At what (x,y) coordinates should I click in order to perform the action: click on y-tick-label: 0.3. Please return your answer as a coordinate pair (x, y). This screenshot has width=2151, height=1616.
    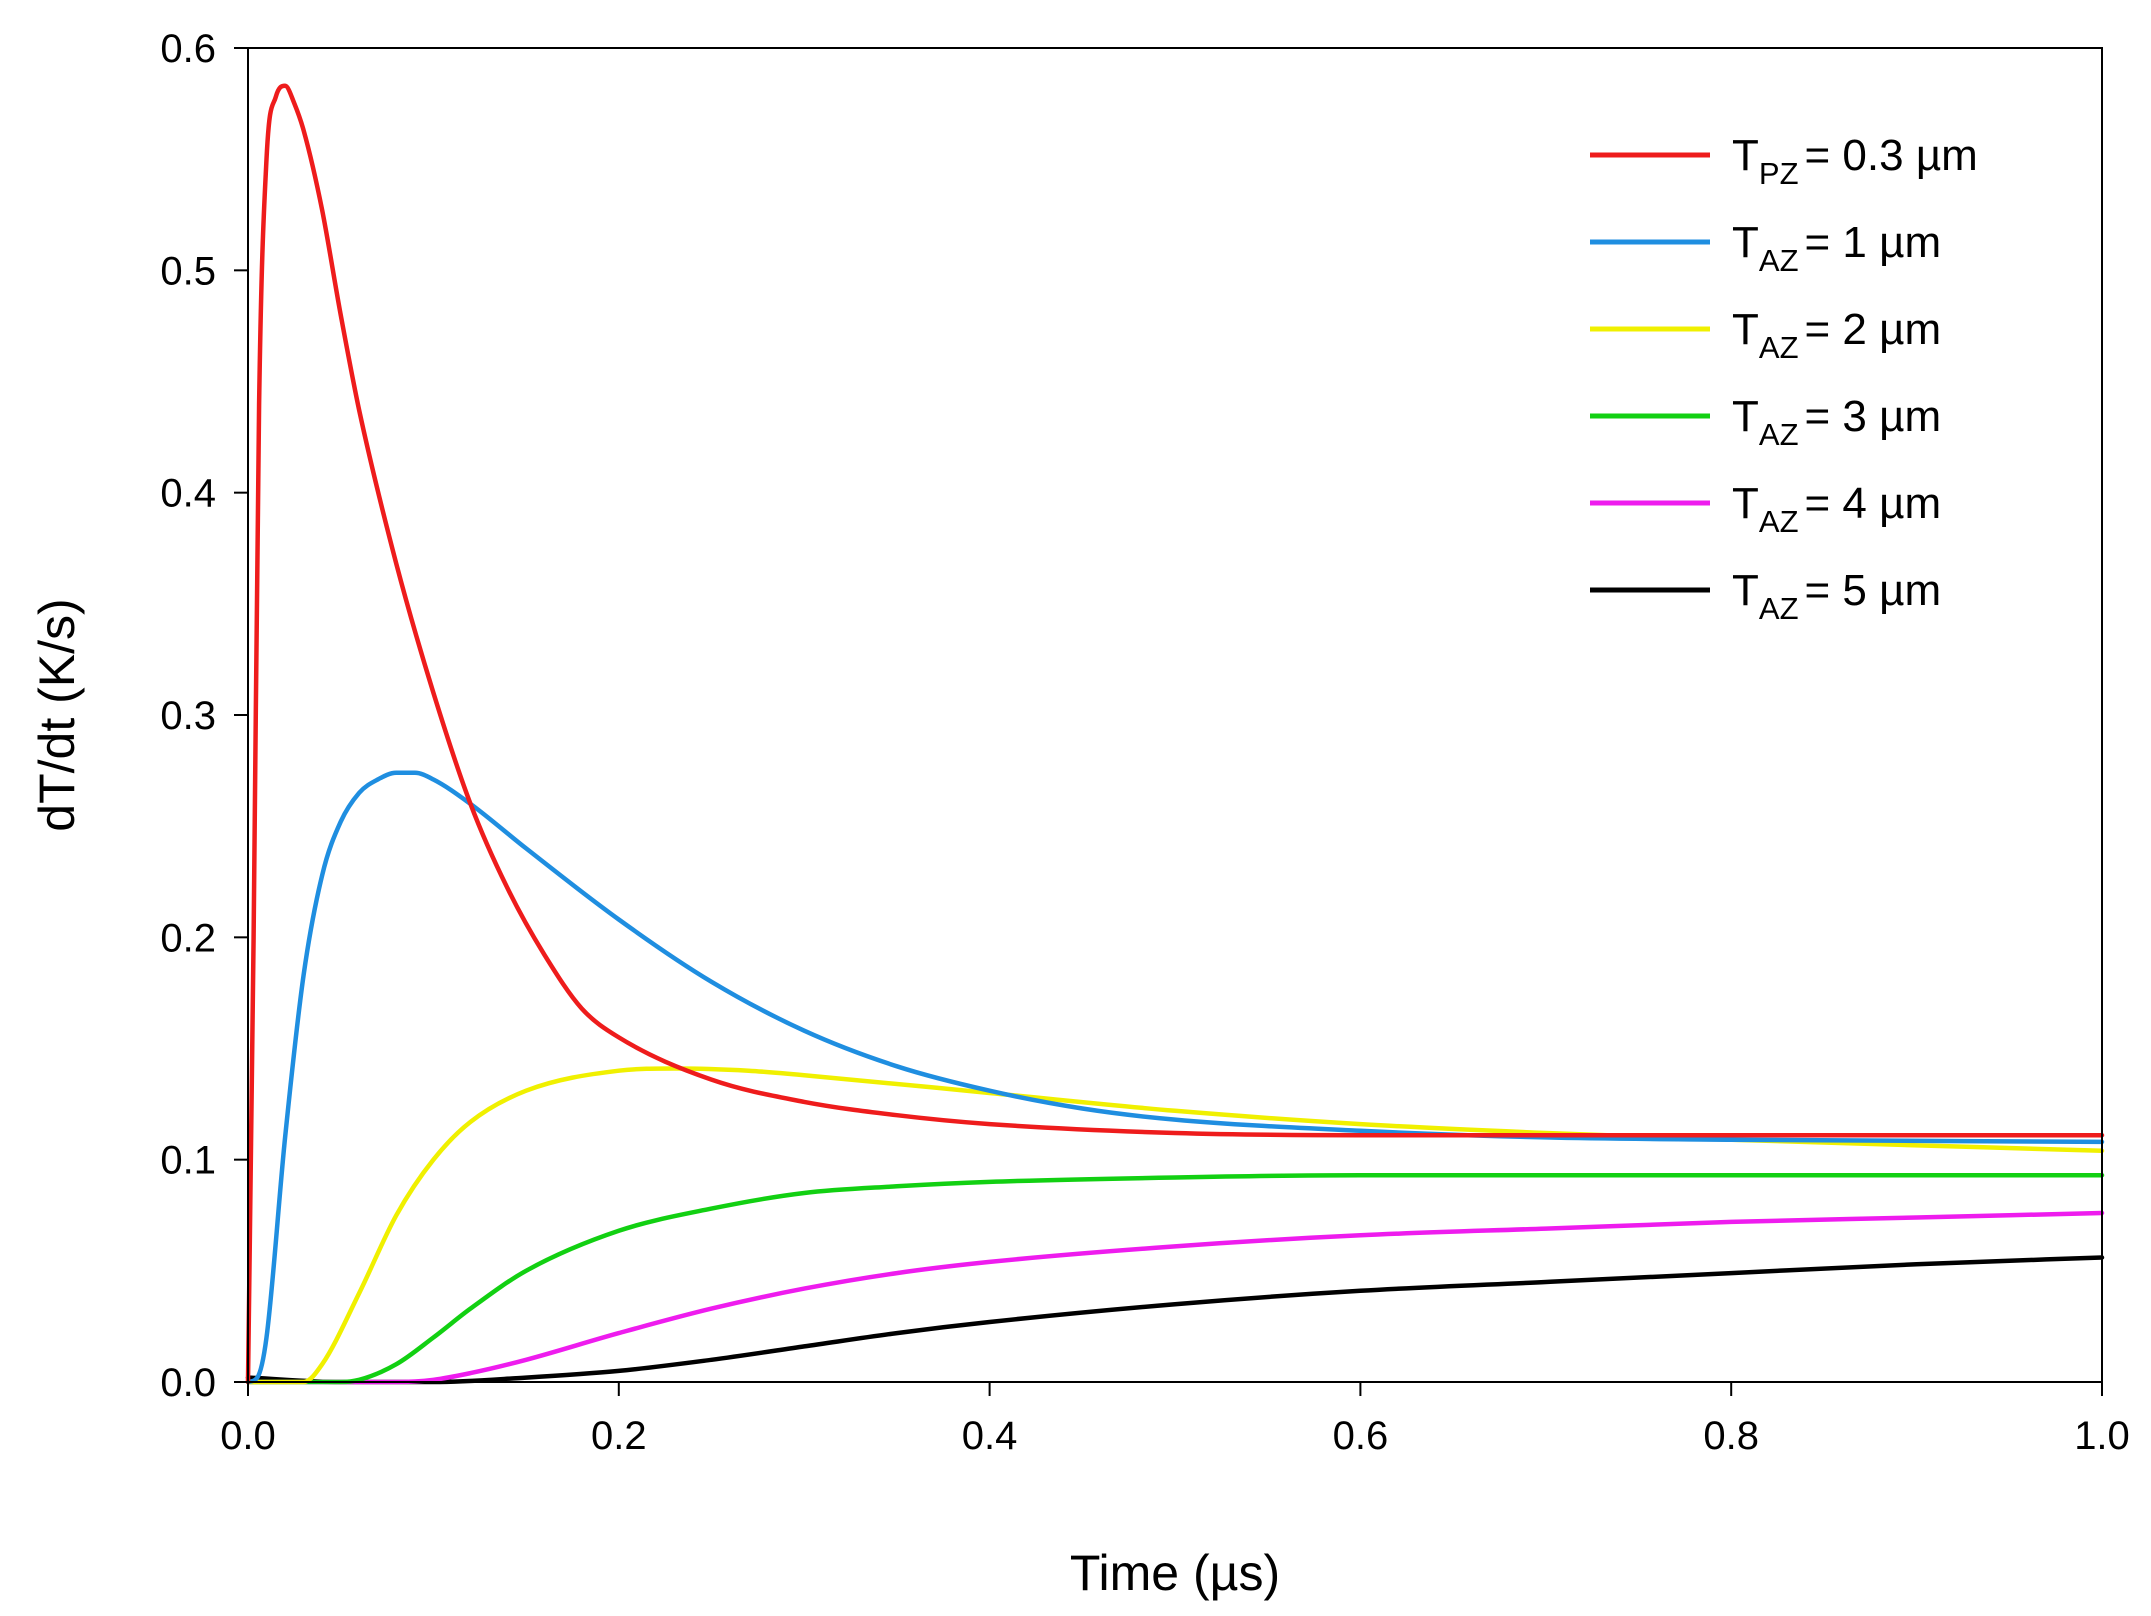
    Looking at the image, I should click on (188, 716).